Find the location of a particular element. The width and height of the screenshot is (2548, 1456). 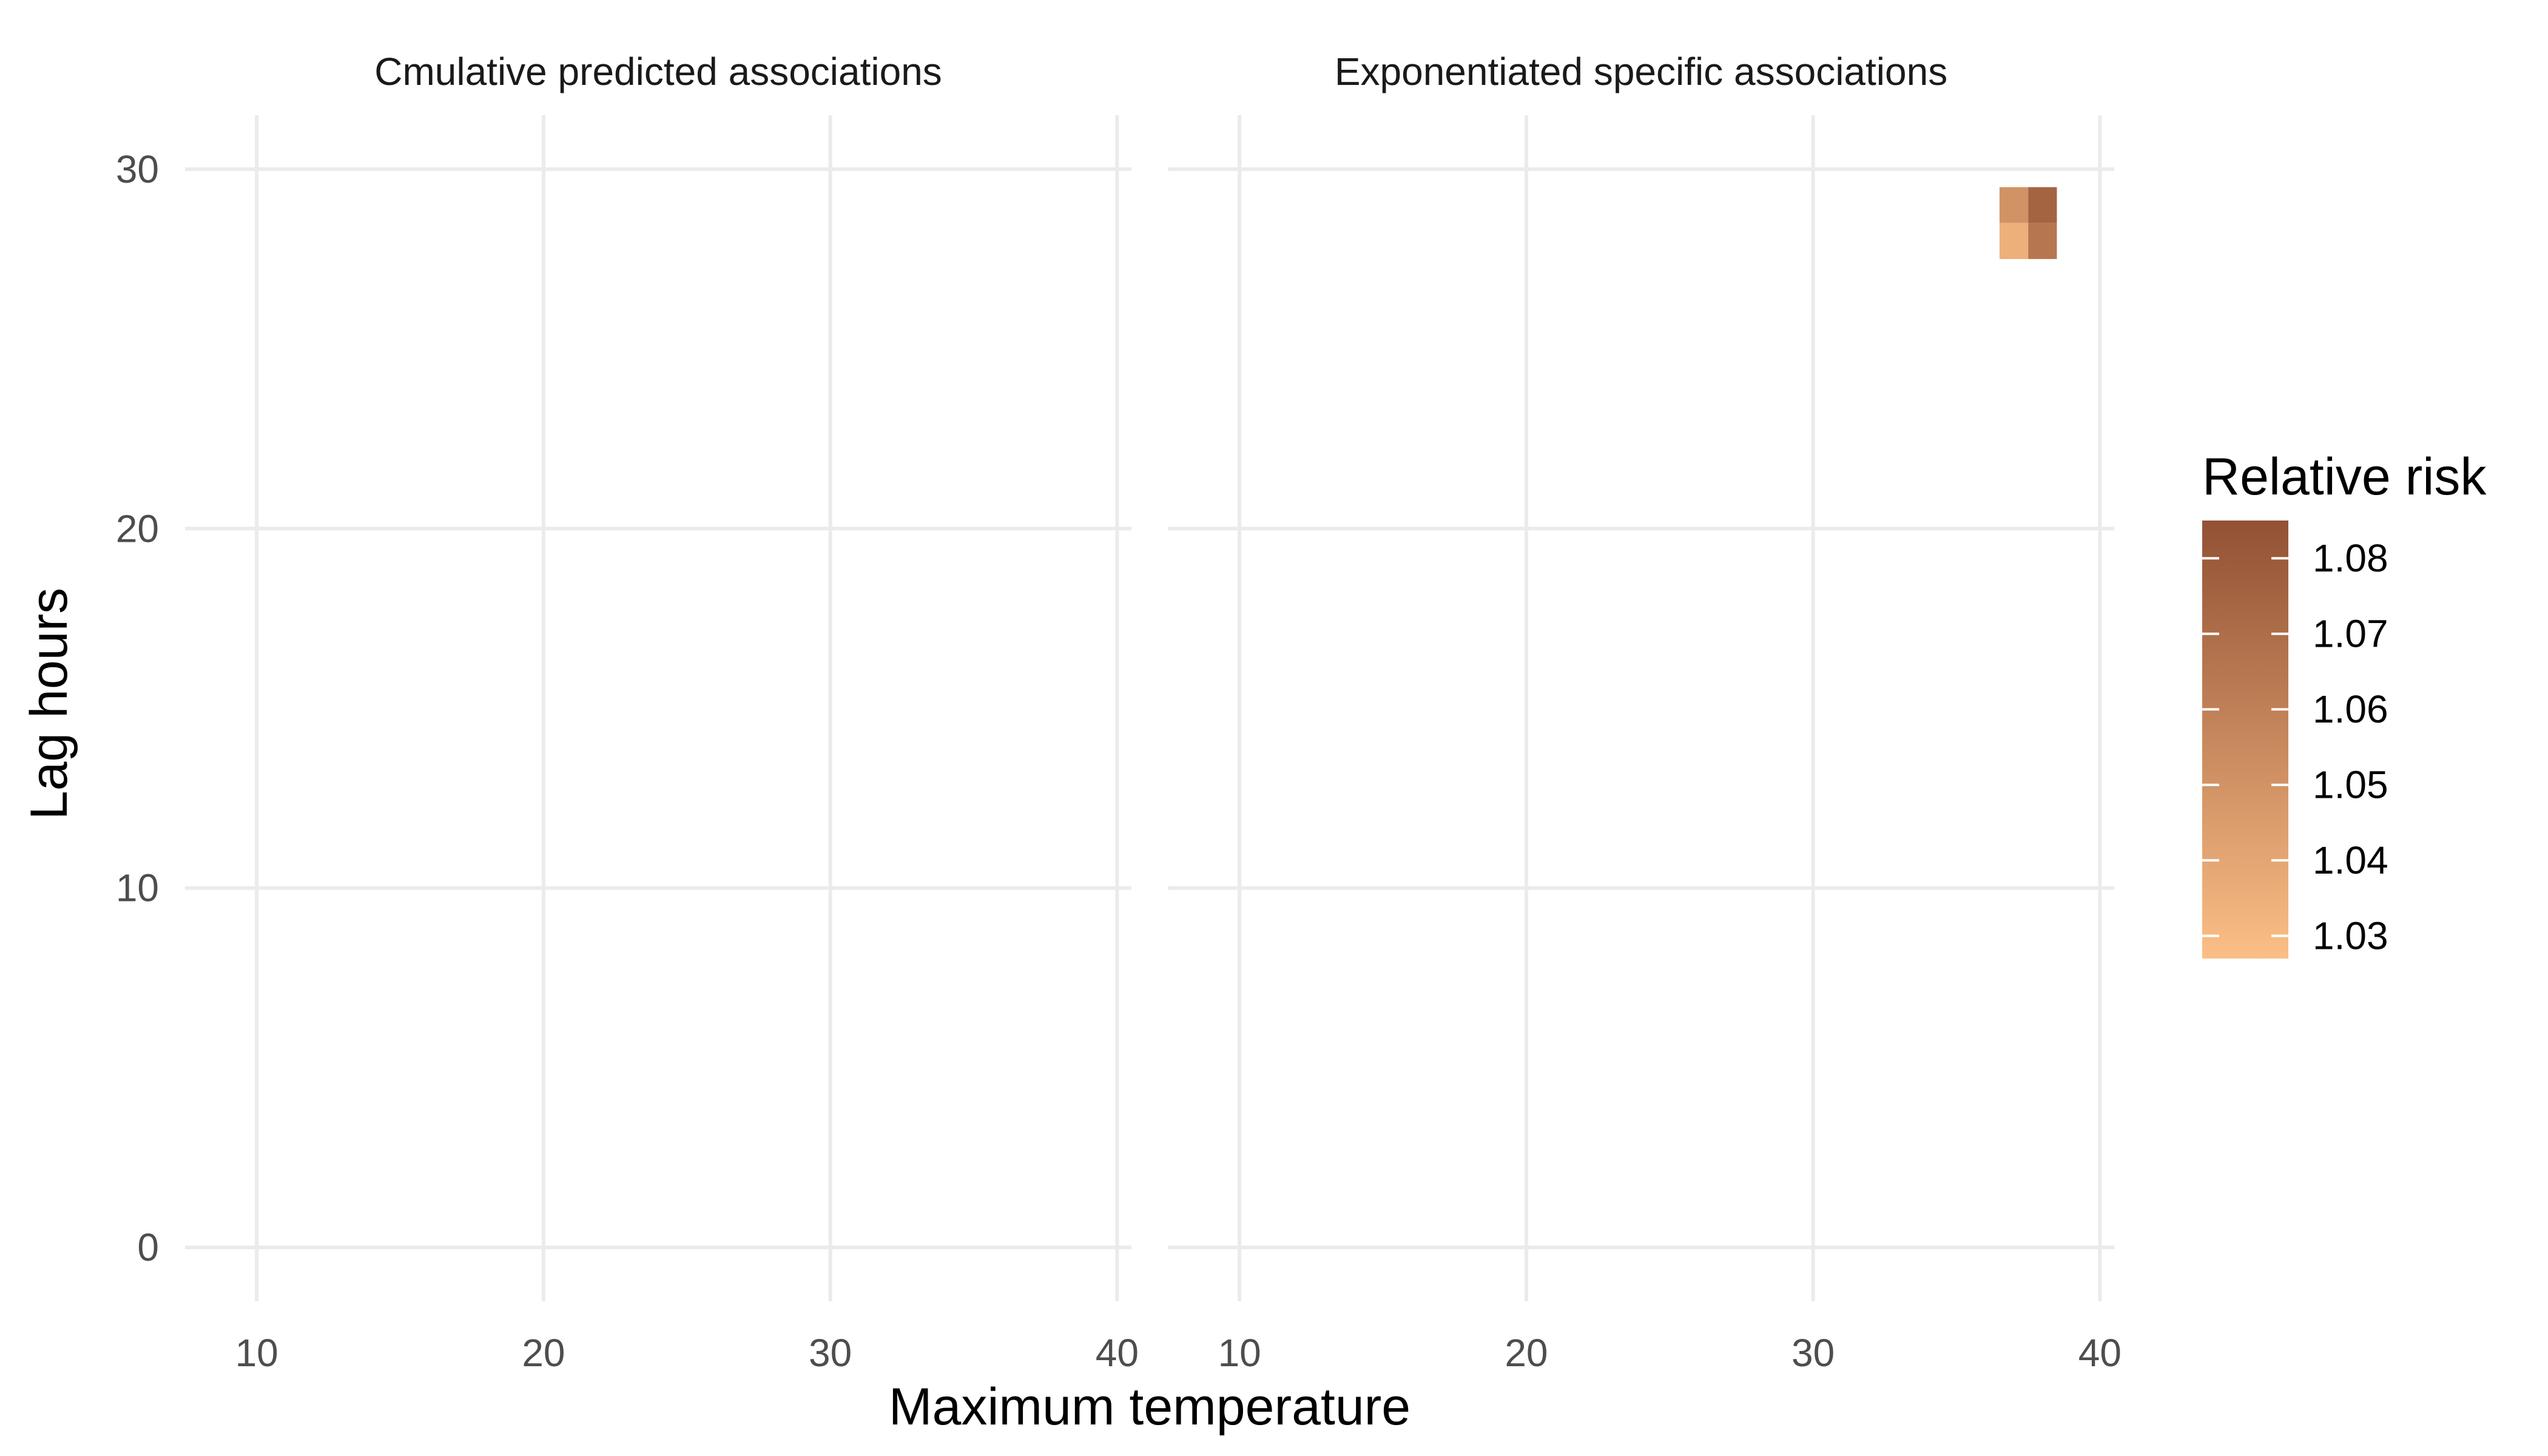

x-axis-title: Maximum temperature is located at coordinates (1149, 1407).